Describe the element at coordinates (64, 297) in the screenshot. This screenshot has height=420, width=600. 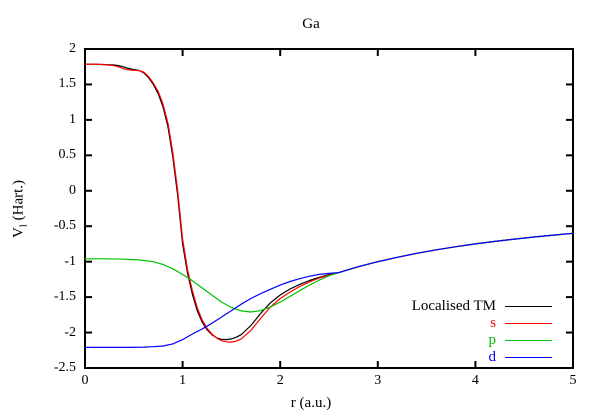
I see `y-tick-label: -1.5` at that location.